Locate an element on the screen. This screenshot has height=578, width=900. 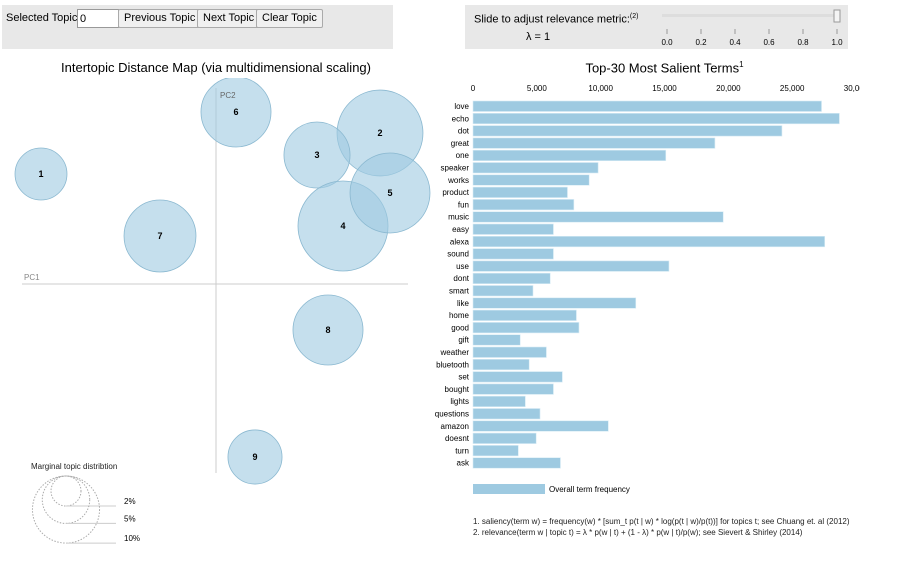
x-tick-label: 20,000 is located at coordinates (728, 88).